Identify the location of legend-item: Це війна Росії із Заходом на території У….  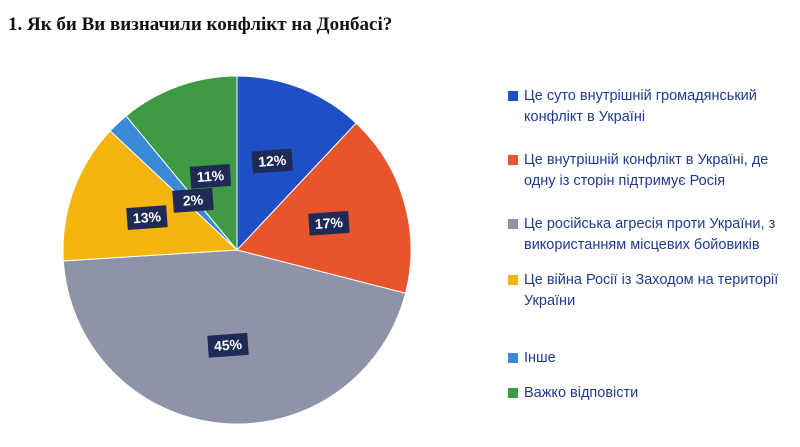
(653, 291).